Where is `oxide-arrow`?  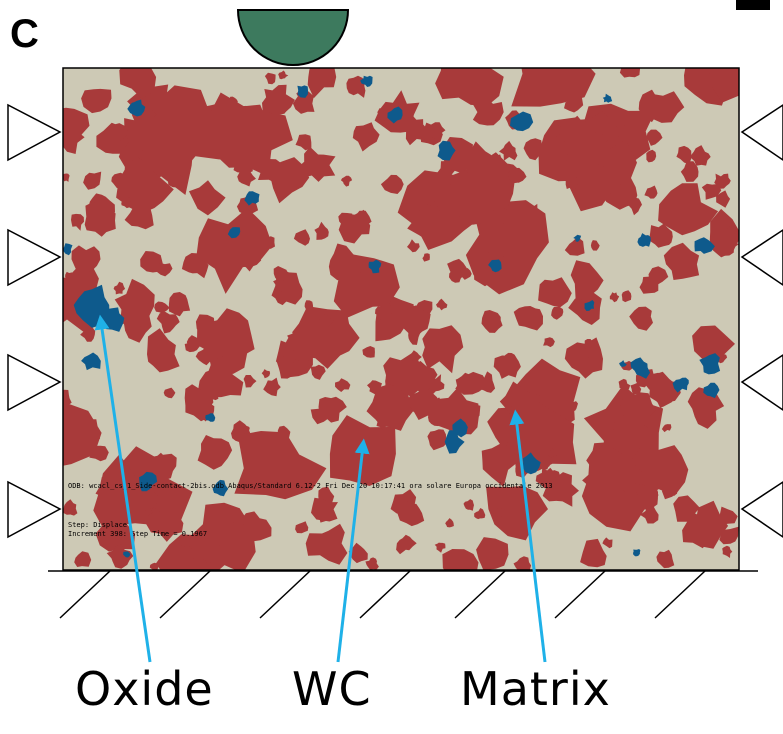 oxide-arrow is located at coordinates (123, 488).